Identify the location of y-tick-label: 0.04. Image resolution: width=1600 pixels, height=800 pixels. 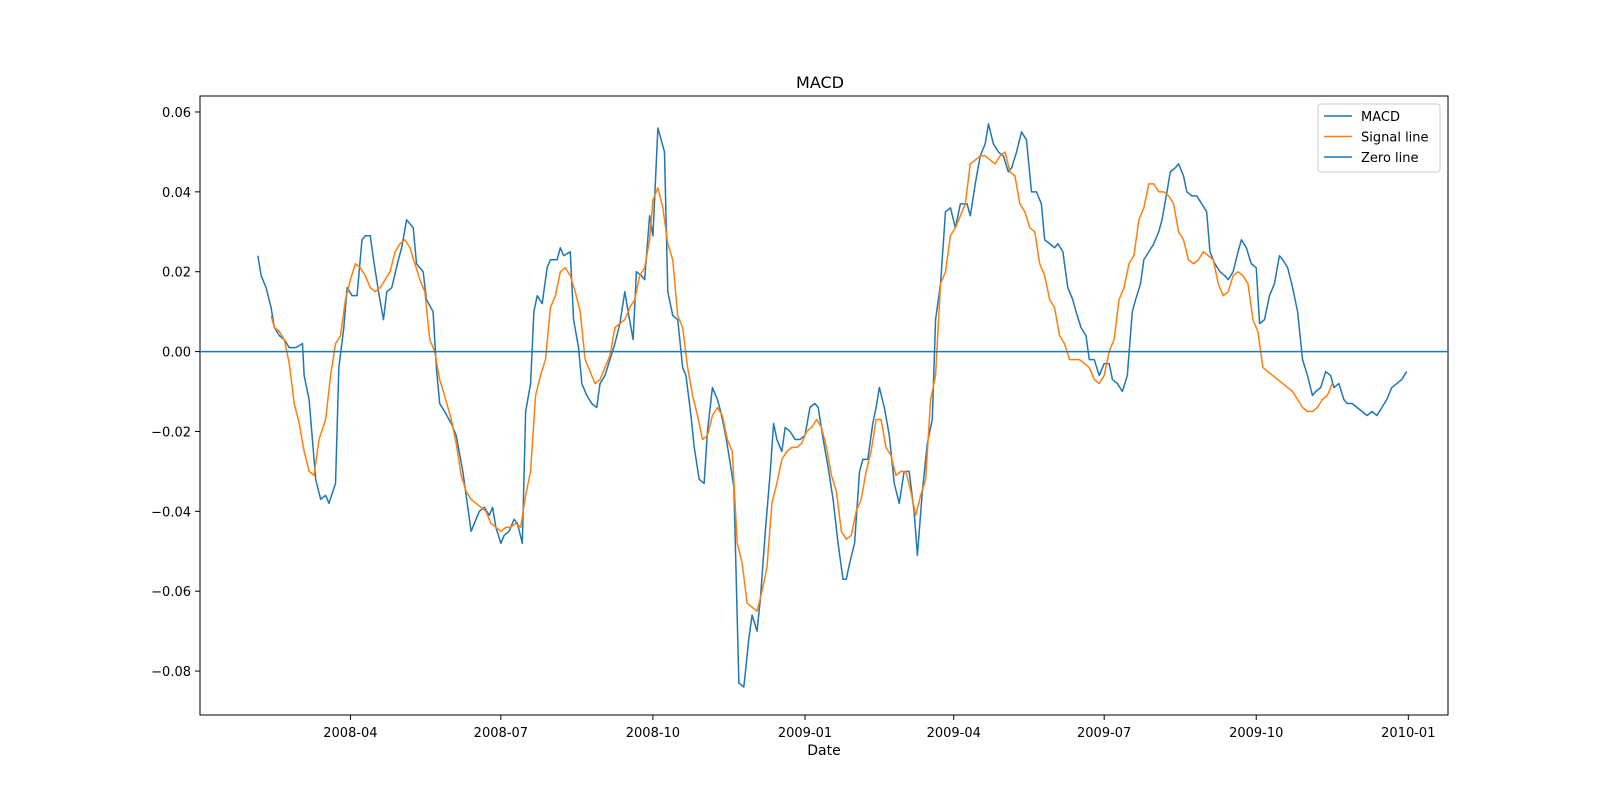
(176, 193).